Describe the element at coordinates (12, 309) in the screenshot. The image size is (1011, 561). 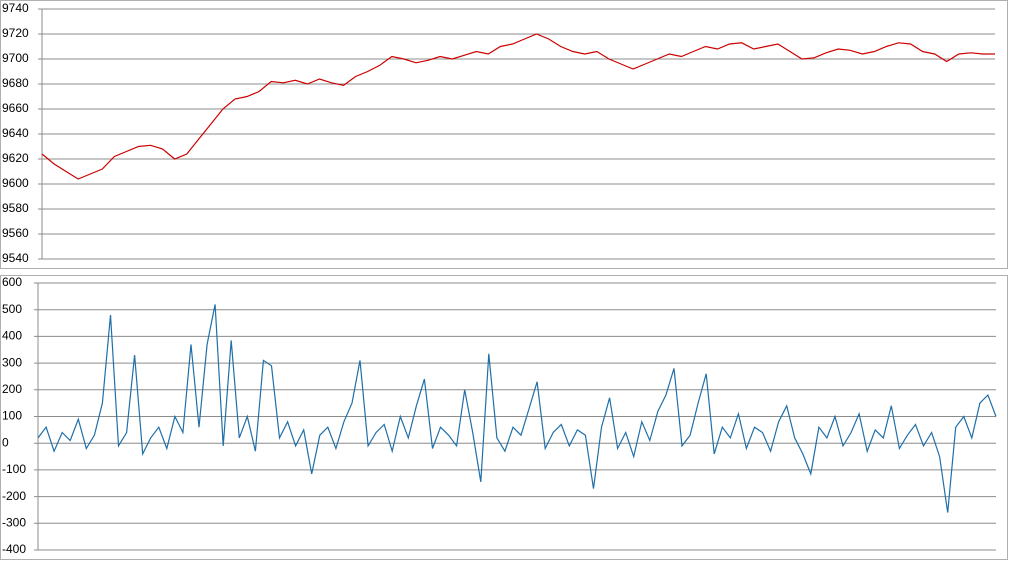
I see `y-tick-label: 500` at that location.